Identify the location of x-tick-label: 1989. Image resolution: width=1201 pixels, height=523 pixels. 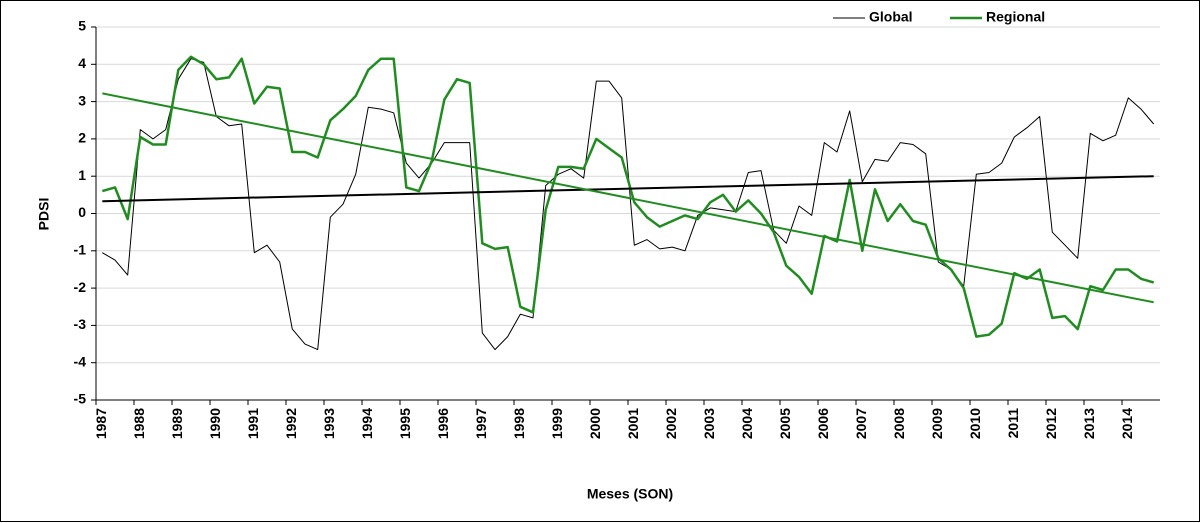
(177, 423).